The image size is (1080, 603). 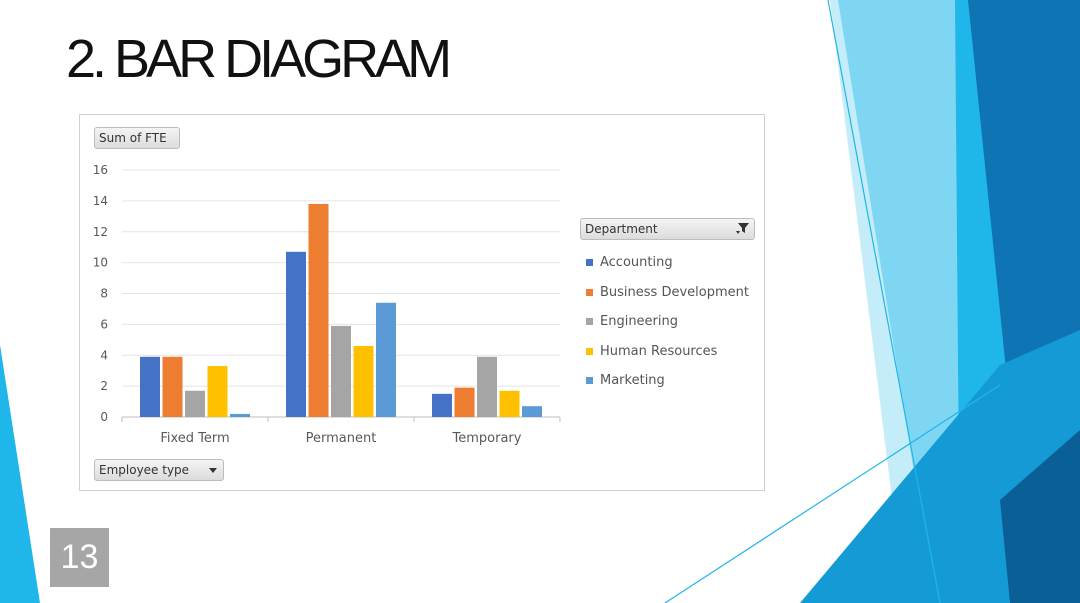 I want to click on employee-type-label: Employee type, so click(x=144, y=470).